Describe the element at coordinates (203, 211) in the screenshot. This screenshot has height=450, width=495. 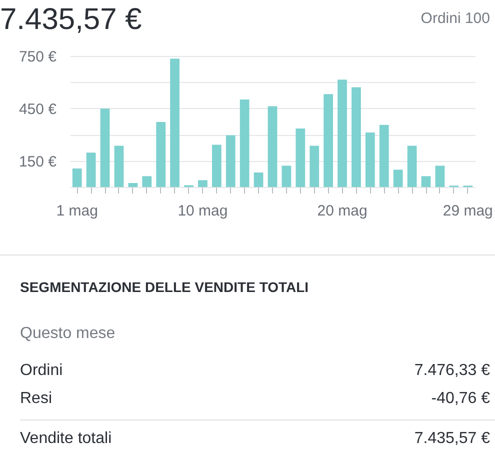
I see `x-tick-label: 10 mag` at that location.